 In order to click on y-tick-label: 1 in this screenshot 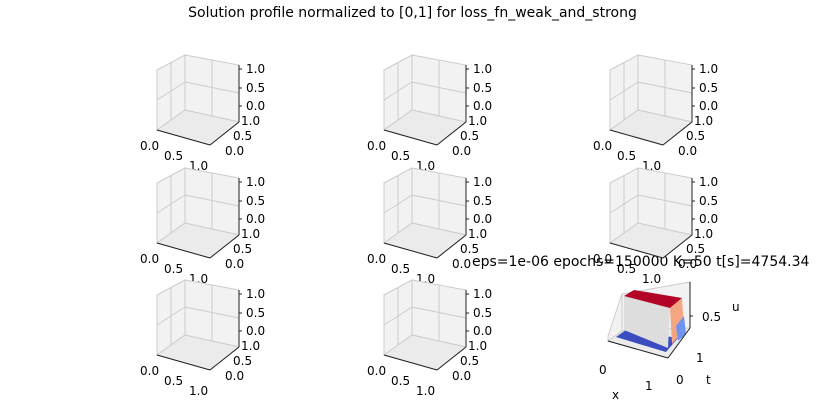, I will do `click(700, 358)`.